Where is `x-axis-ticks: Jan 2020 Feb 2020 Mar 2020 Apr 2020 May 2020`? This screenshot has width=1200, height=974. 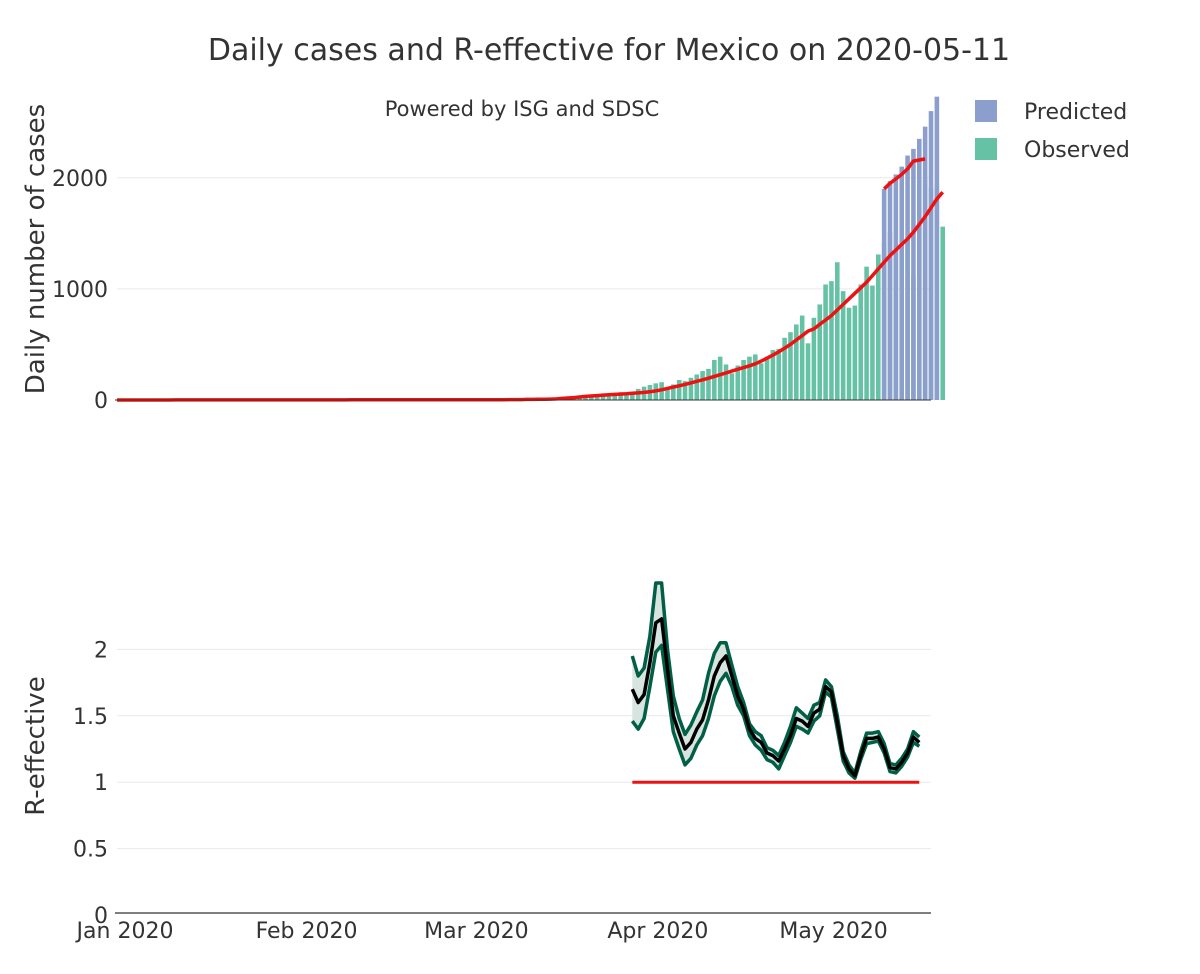 x-axis-ticks: Jan 2020 Feb 2020 Mar 2020 Apr 2020 May 2020 is located at coordinates (481, 931).